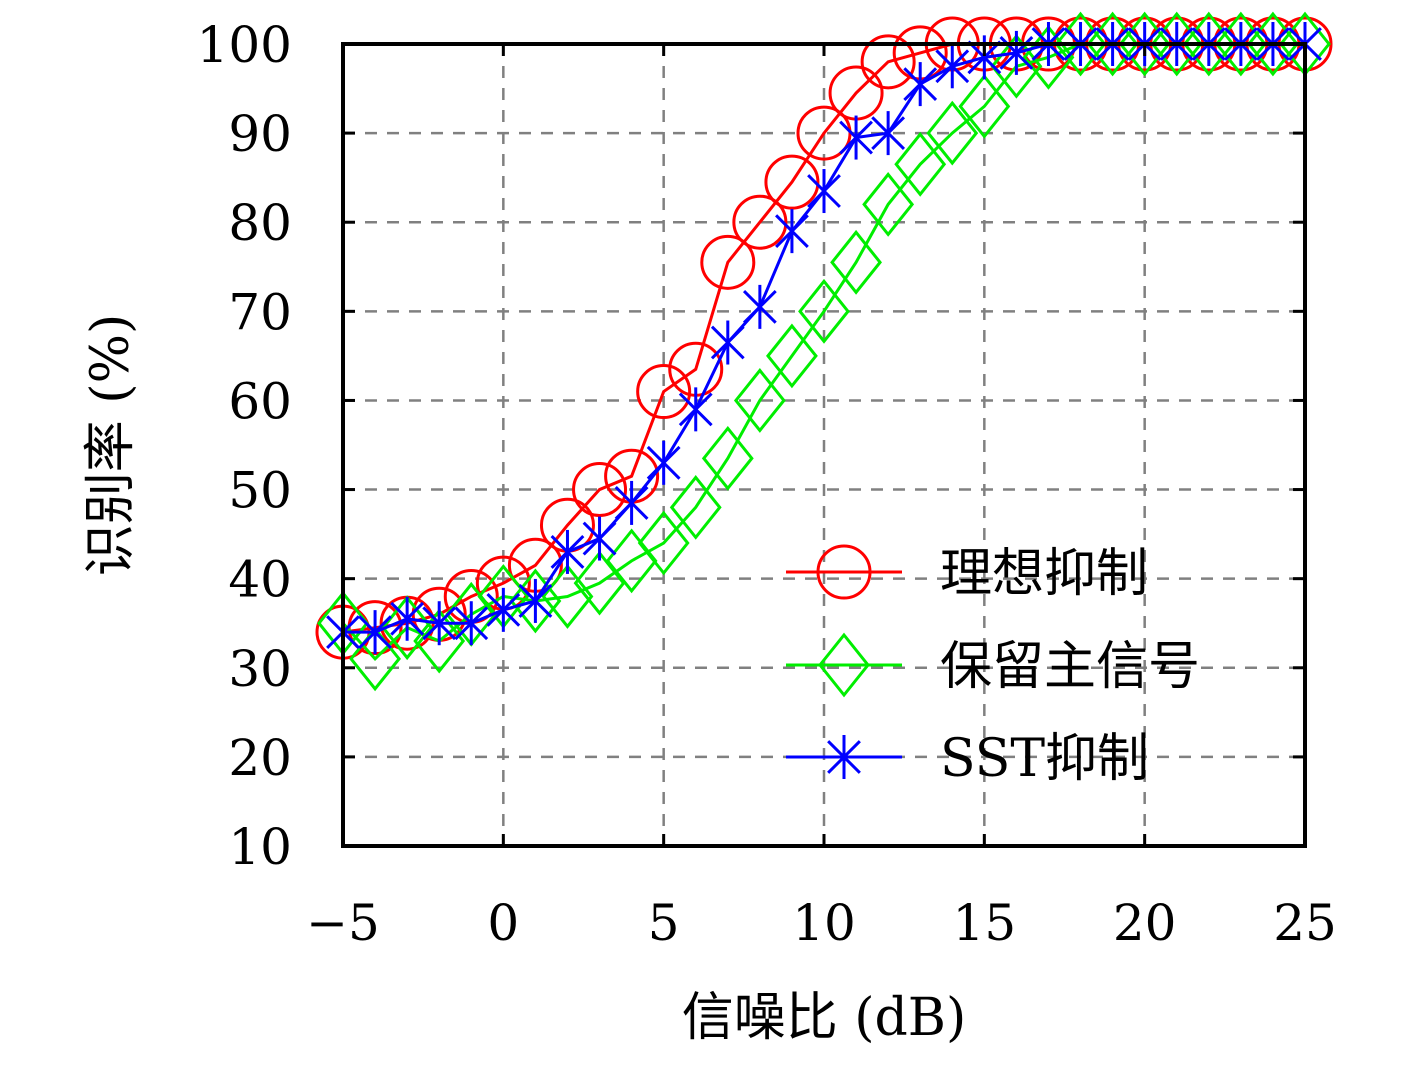 The width and height of the screenshot is (1417, 1068). I want to click on legend-entry: 保留主信号, so click(993, 665).